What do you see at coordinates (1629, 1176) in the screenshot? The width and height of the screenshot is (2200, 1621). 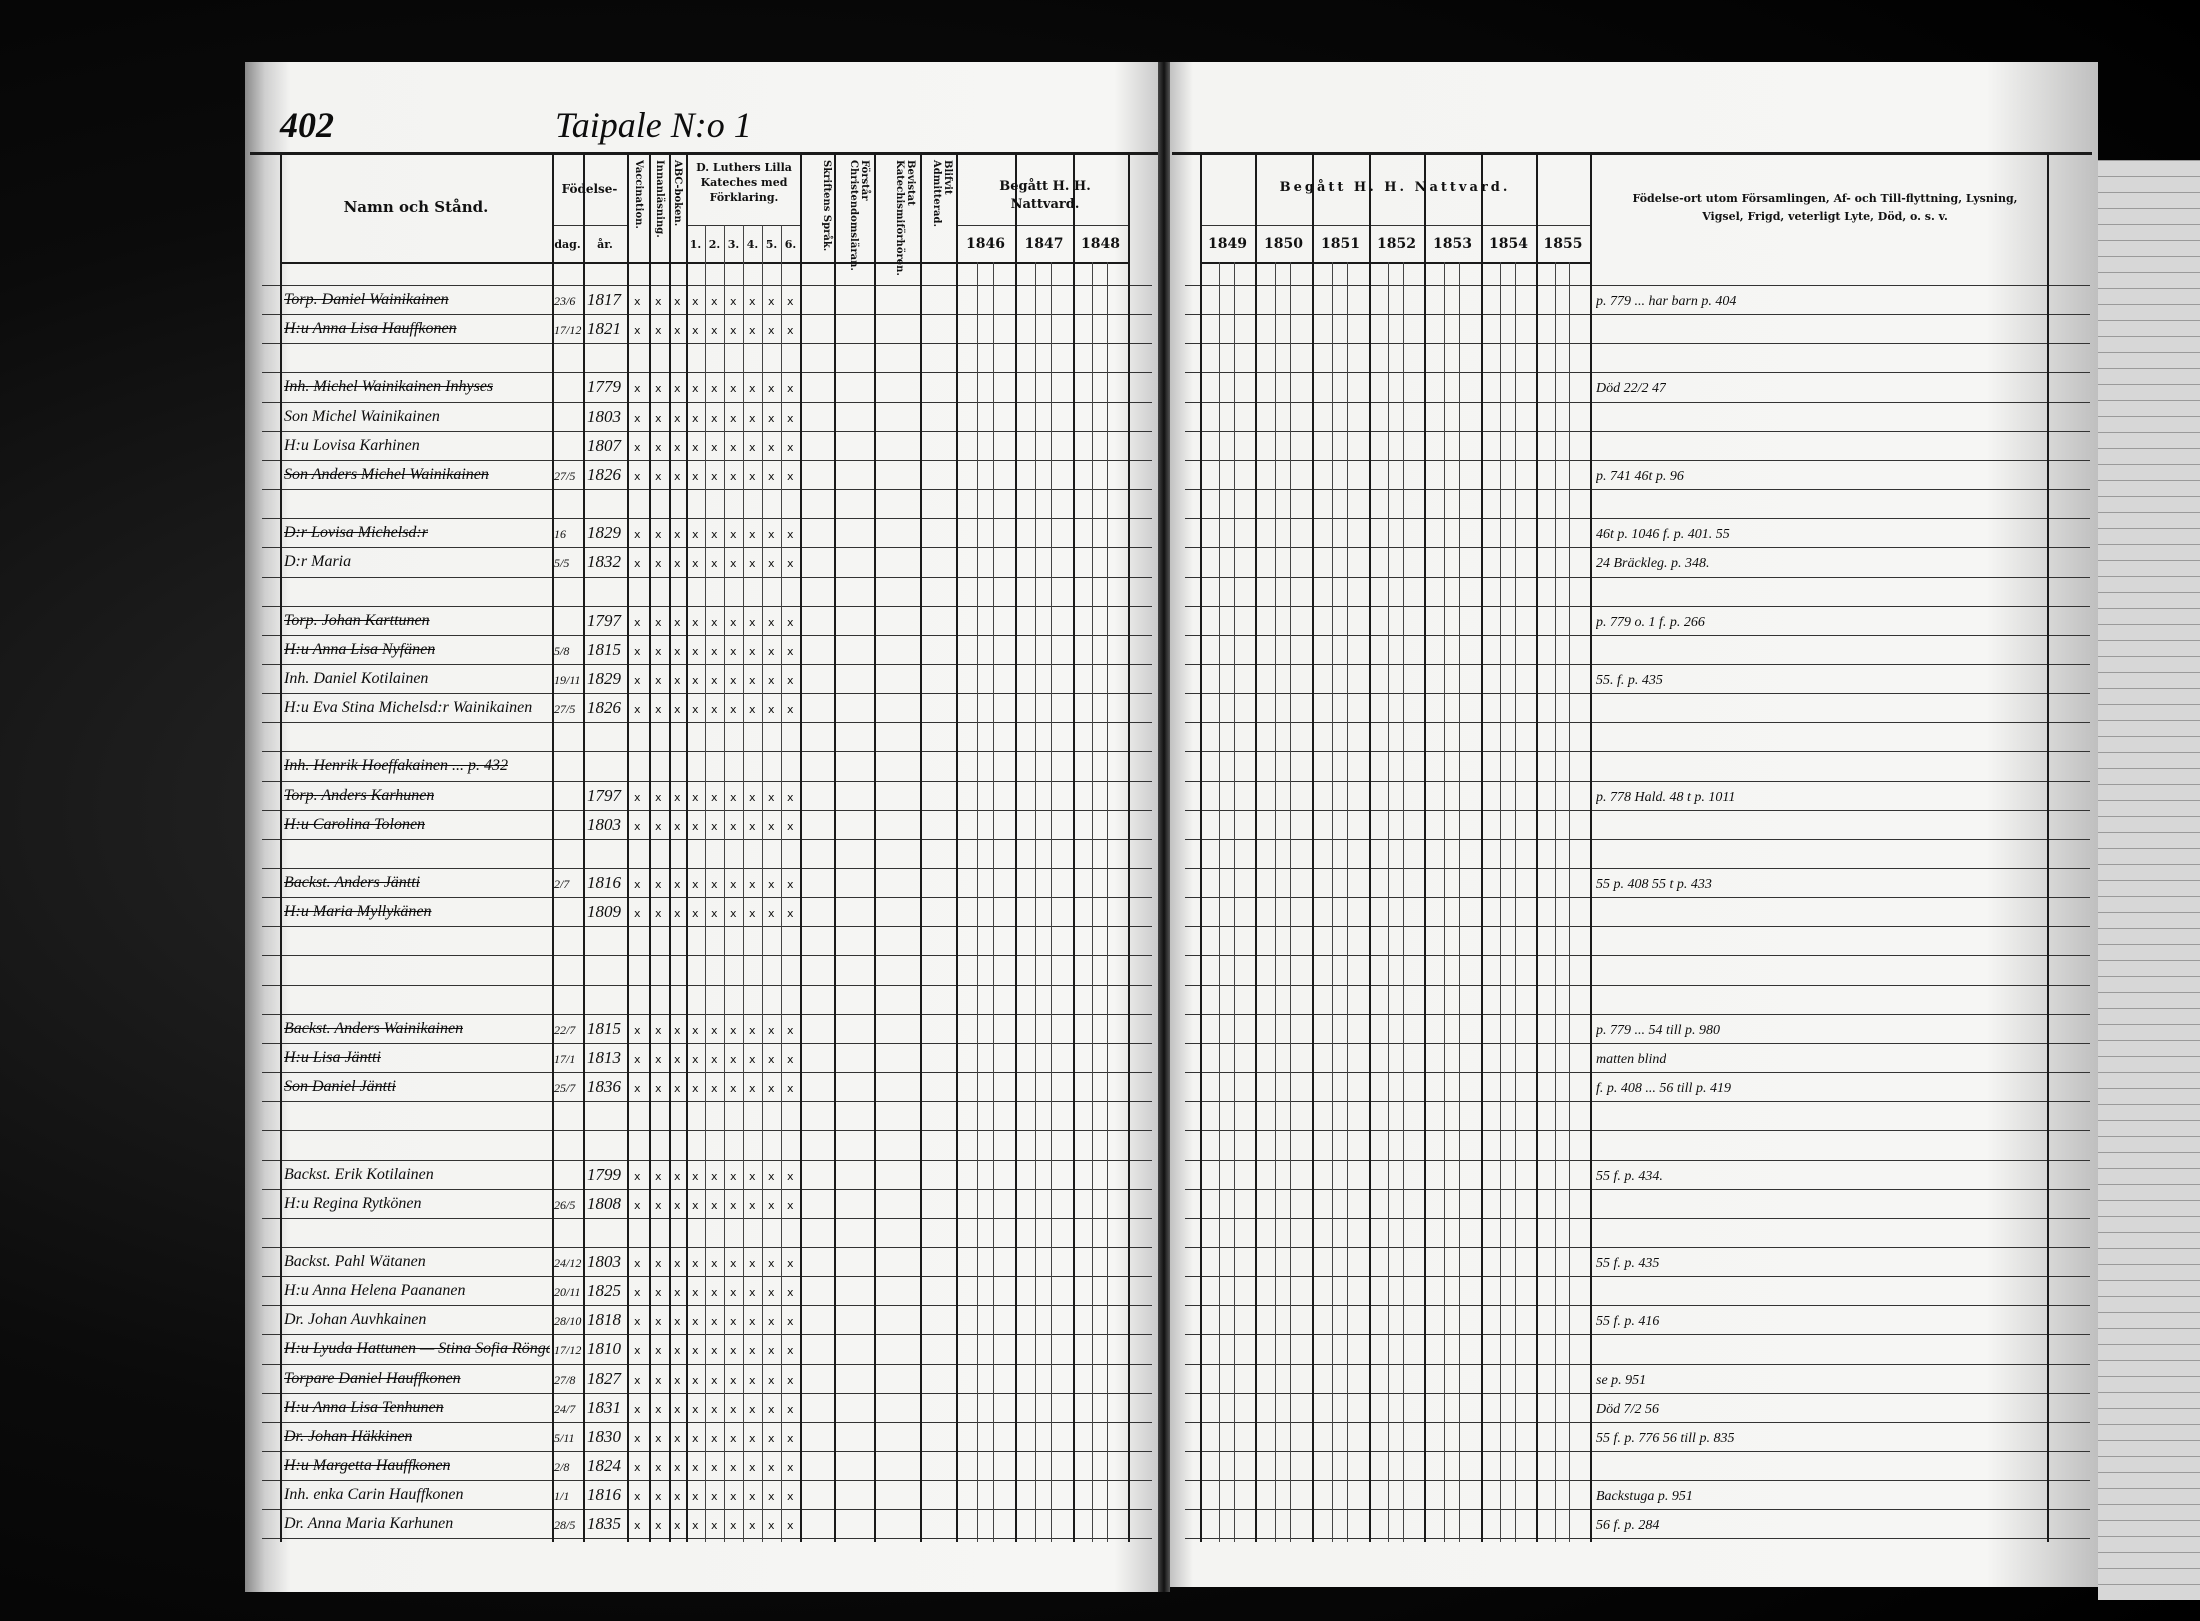 I see `remark: 55 f. p. 434.` at bounding box center [1629, 1176].